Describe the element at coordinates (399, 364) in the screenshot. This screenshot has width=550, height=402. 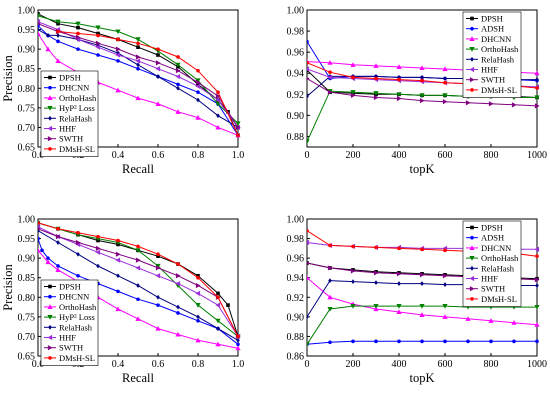
I see `x-tick-label: 400` at that location.